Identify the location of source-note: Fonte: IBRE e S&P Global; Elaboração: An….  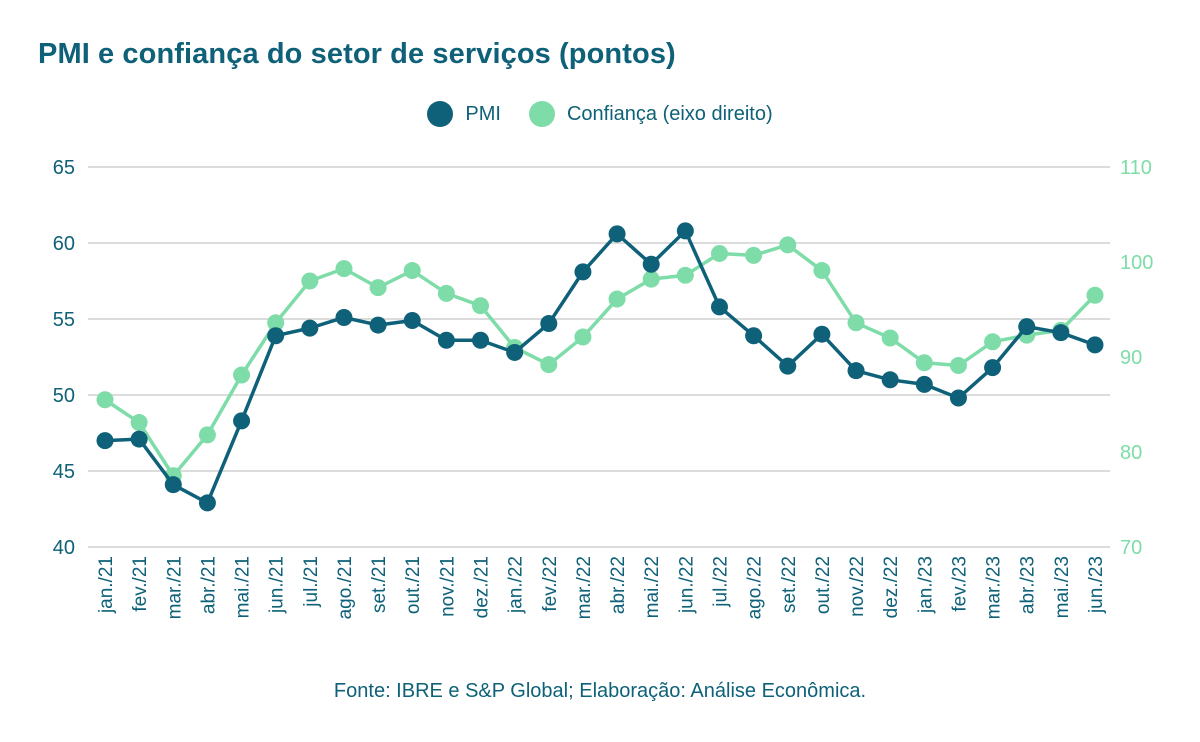
(600, 691).